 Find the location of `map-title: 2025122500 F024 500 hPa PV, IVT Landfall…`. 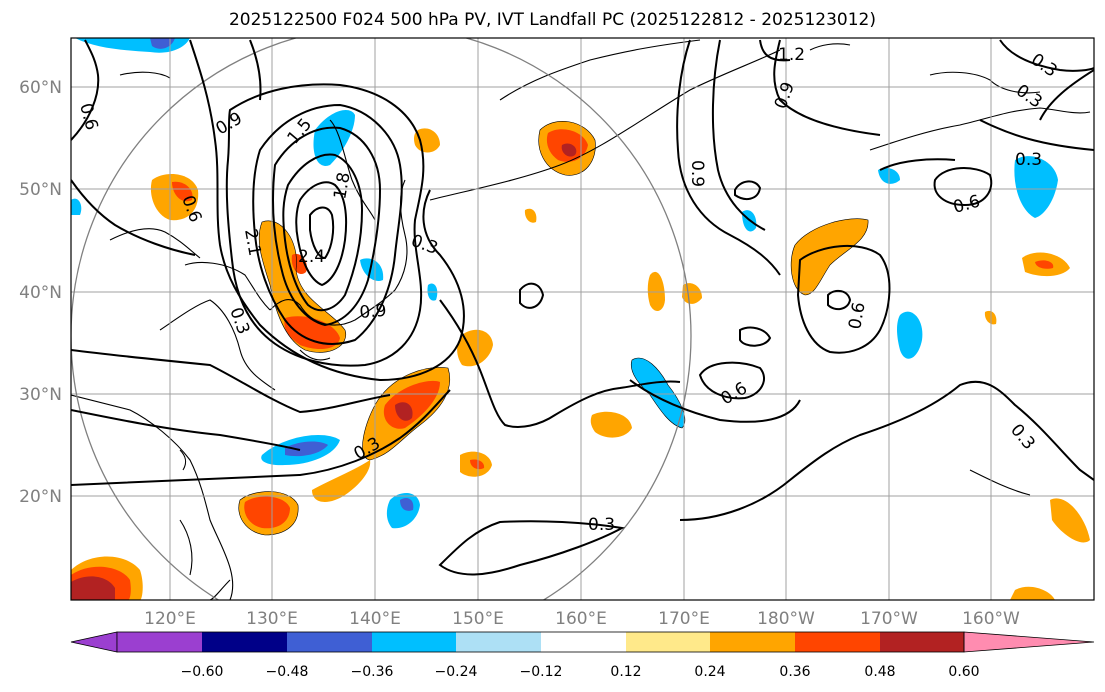

map-title: 2025122500 F024 500 hPa PV, IVT Landfall… is located at coordinates (552, 20).